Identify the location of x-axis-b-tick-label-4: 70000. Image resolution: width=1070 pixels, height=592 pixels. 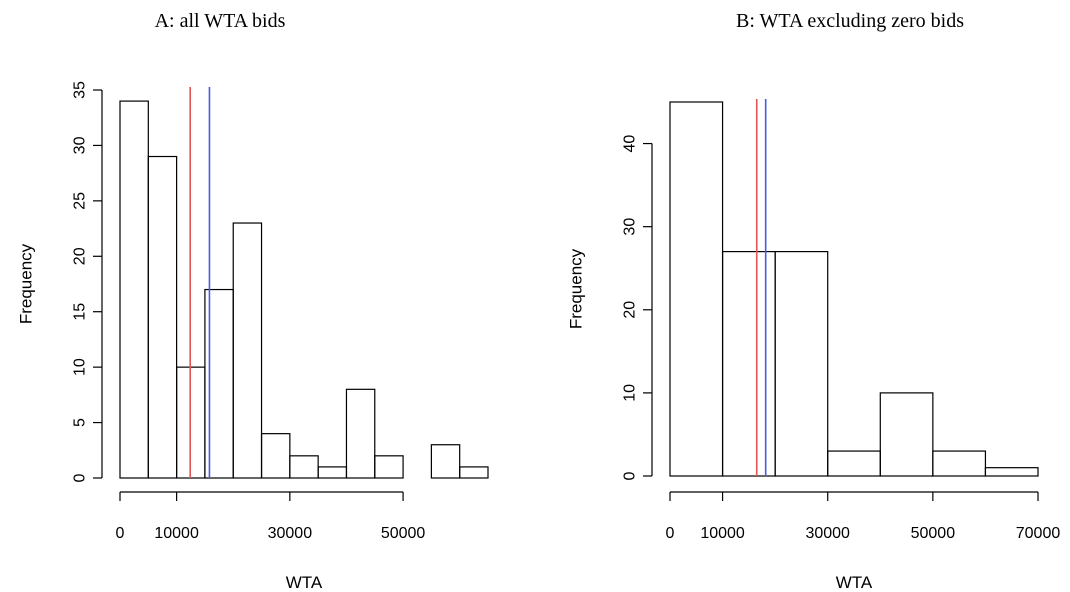
(1038, 533).